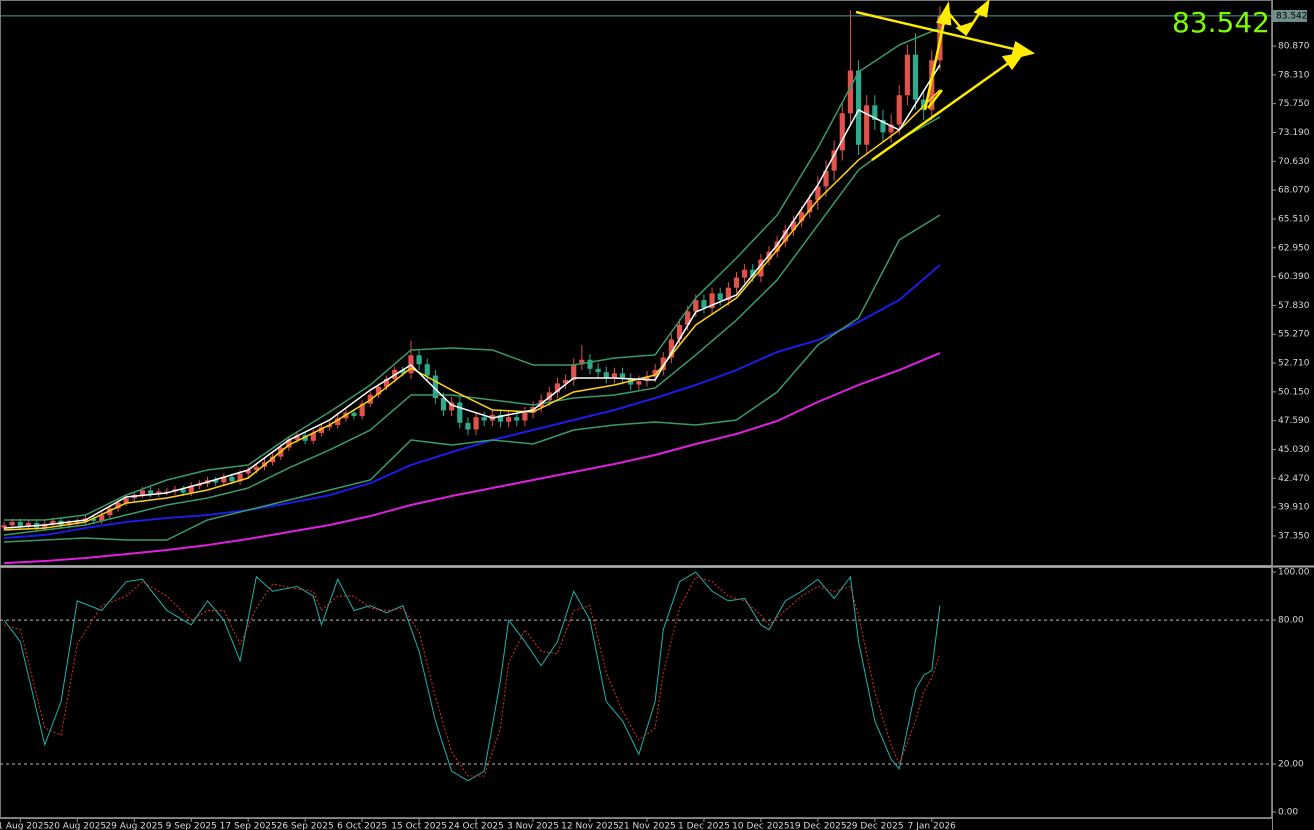 The width and height of the screenshot is (1314, 830). What do you see at coordinates (590, 826) in the screenshot?
I see `x-tick-label: 12 Nov 2025` at bounding box center [590, 826].